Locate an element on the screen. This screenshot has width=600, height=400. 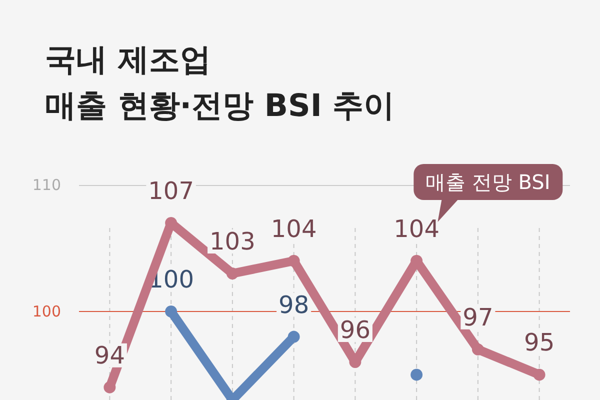
data-label: 103 is located at coordinates (233, 242).